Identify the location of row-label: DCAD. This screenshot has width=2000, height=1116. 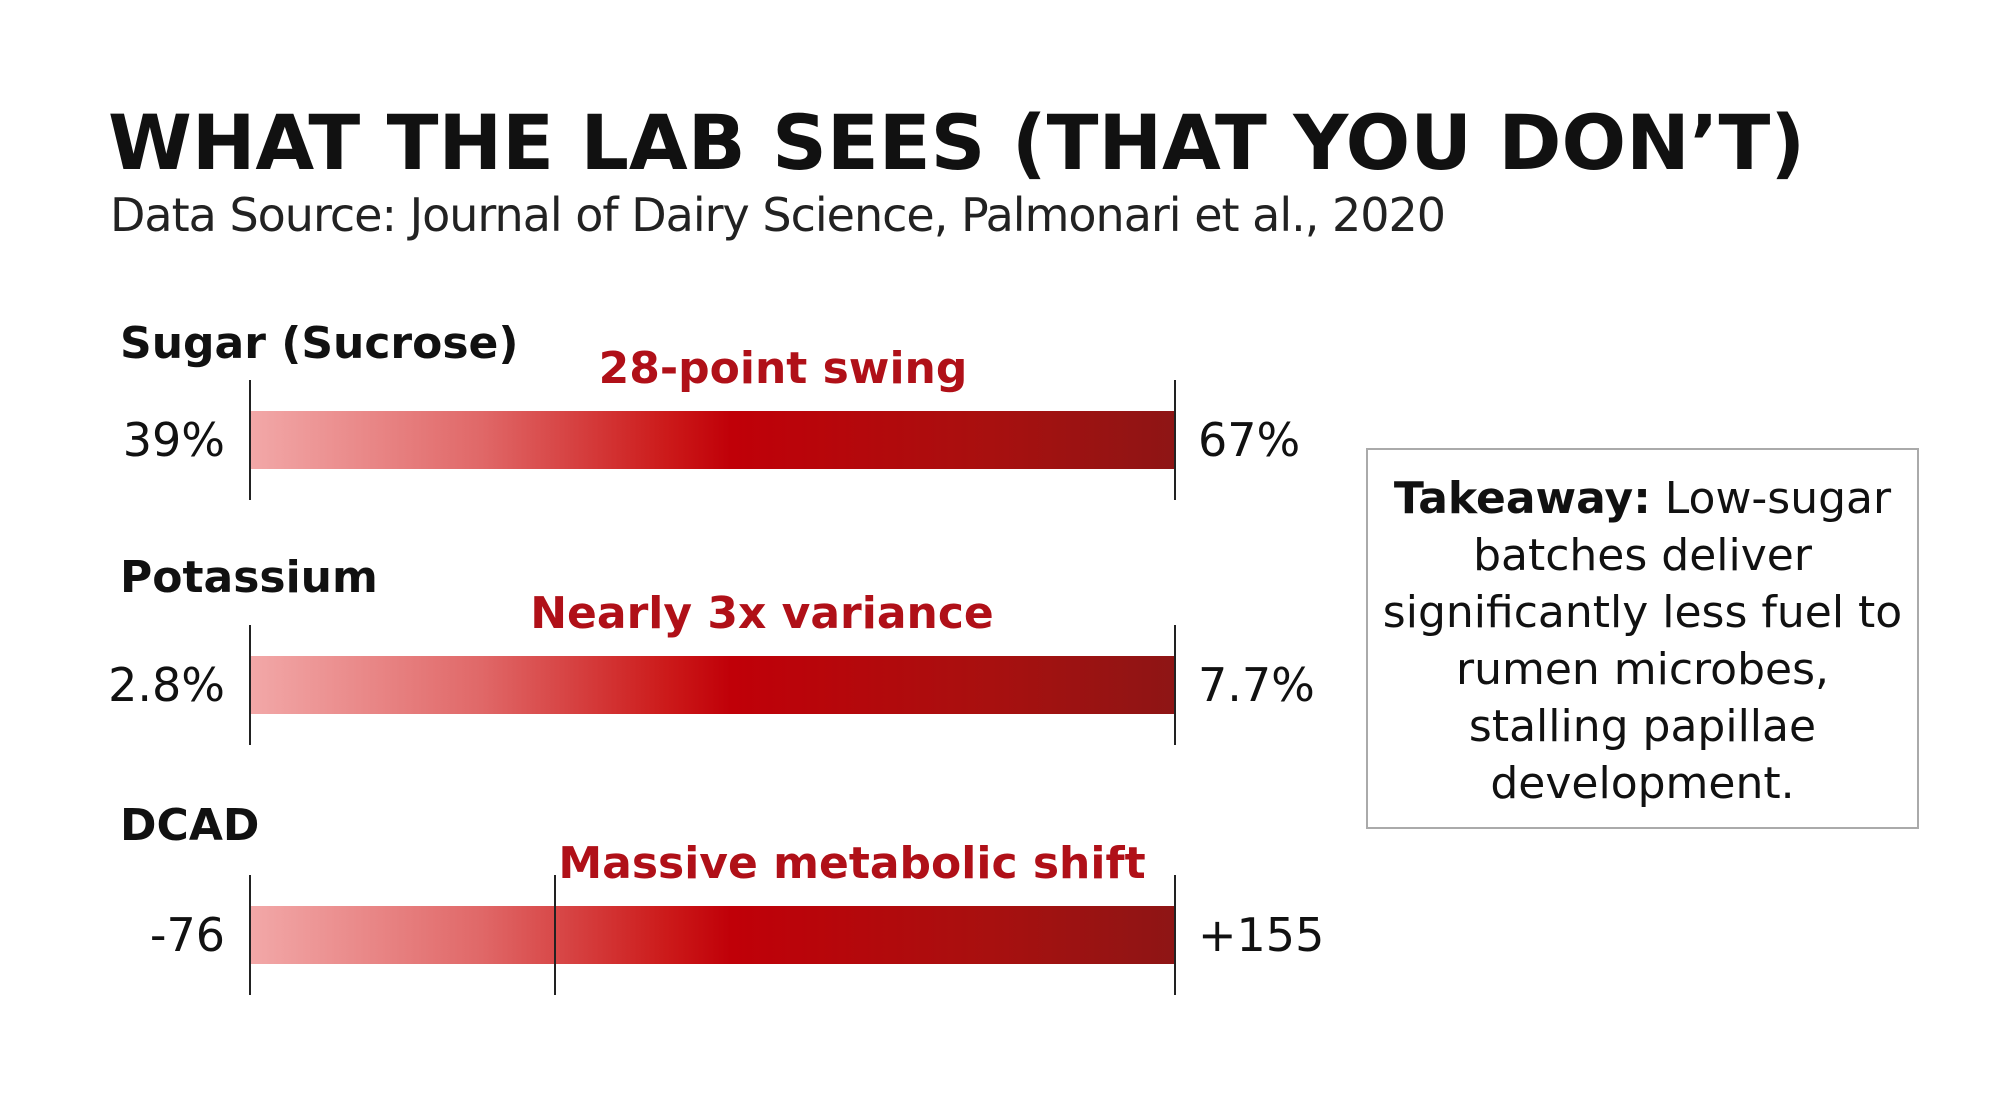
(190, 825).